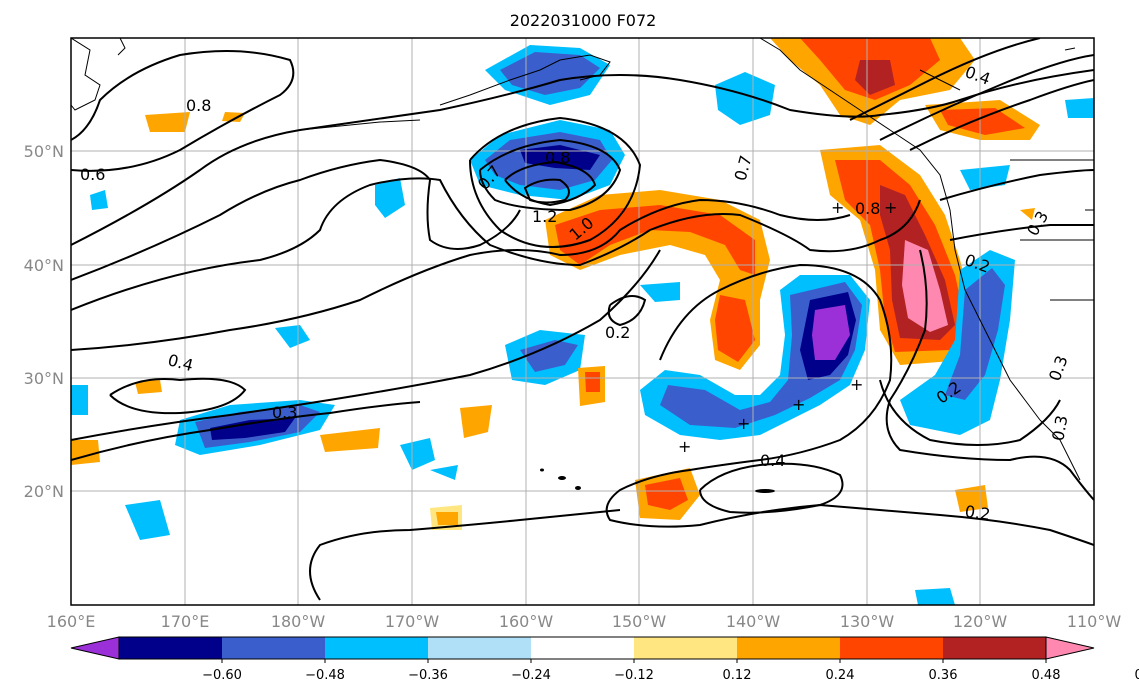  Describe the element at coordinates (787, 327) in the screenshot. I see `plus-markers: + + + + + +` at that location.